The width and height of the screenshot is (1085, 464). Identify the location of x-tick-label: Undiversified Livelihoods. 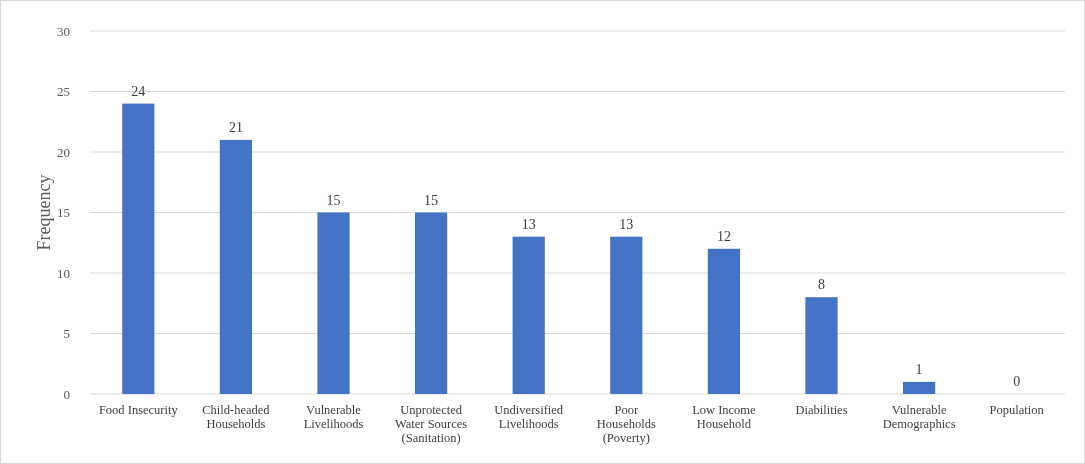
(529, 417).